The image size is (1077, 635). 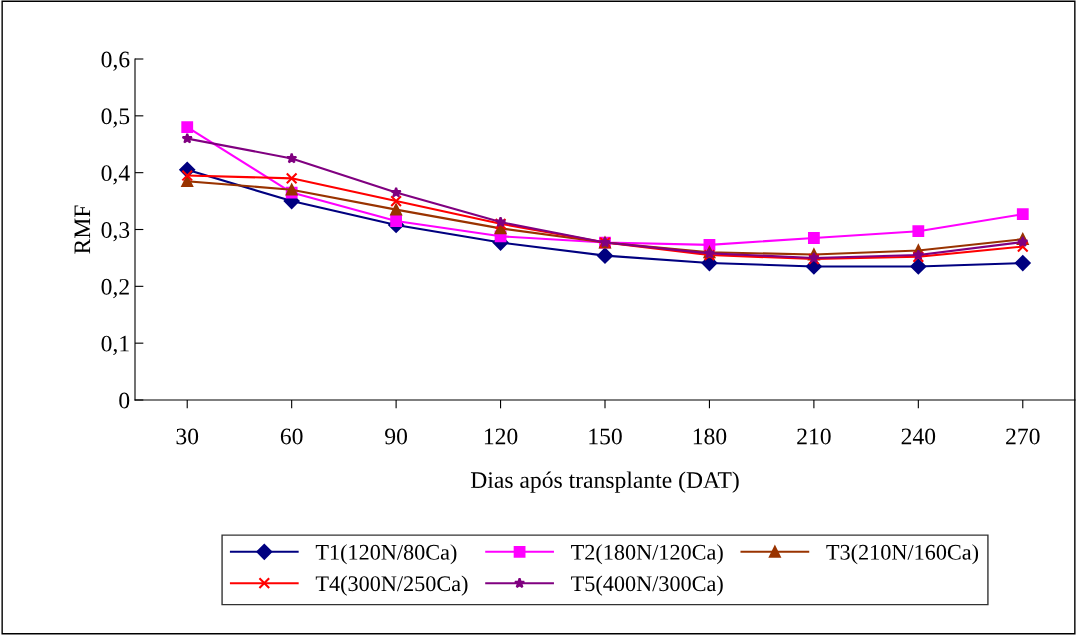 I want to click on x-tick-label: 90, so click(x=396, y=436).